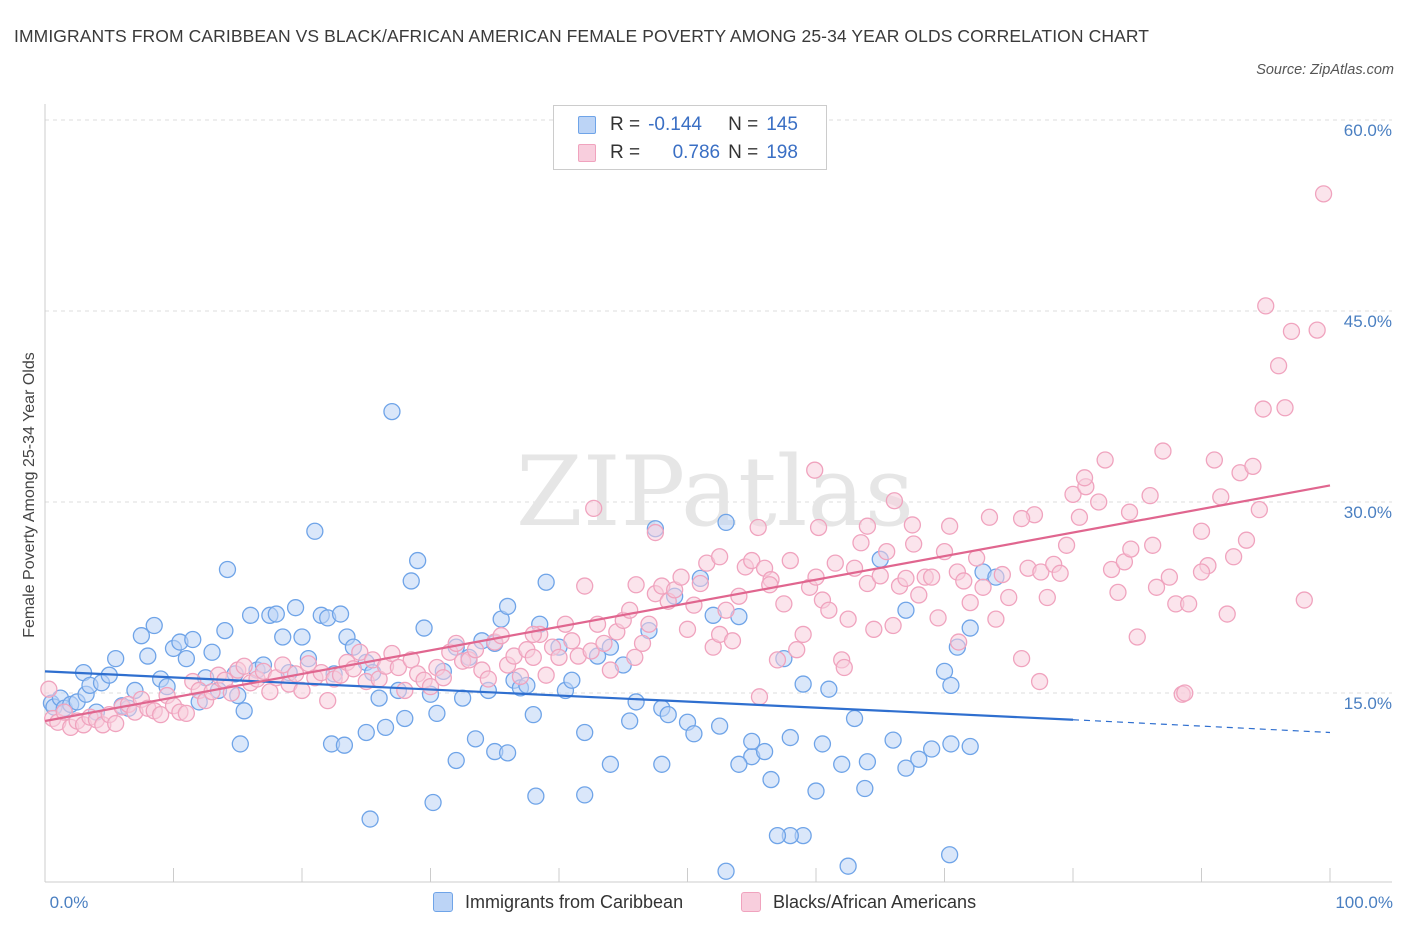 This screenshot has width=1406, height=930. What do you see at coordinates (574, 901) in the screenshot?
I see `bottom-legend-label-caribbean: Immigrants from Caribbean` at bounding box center [574, 901].